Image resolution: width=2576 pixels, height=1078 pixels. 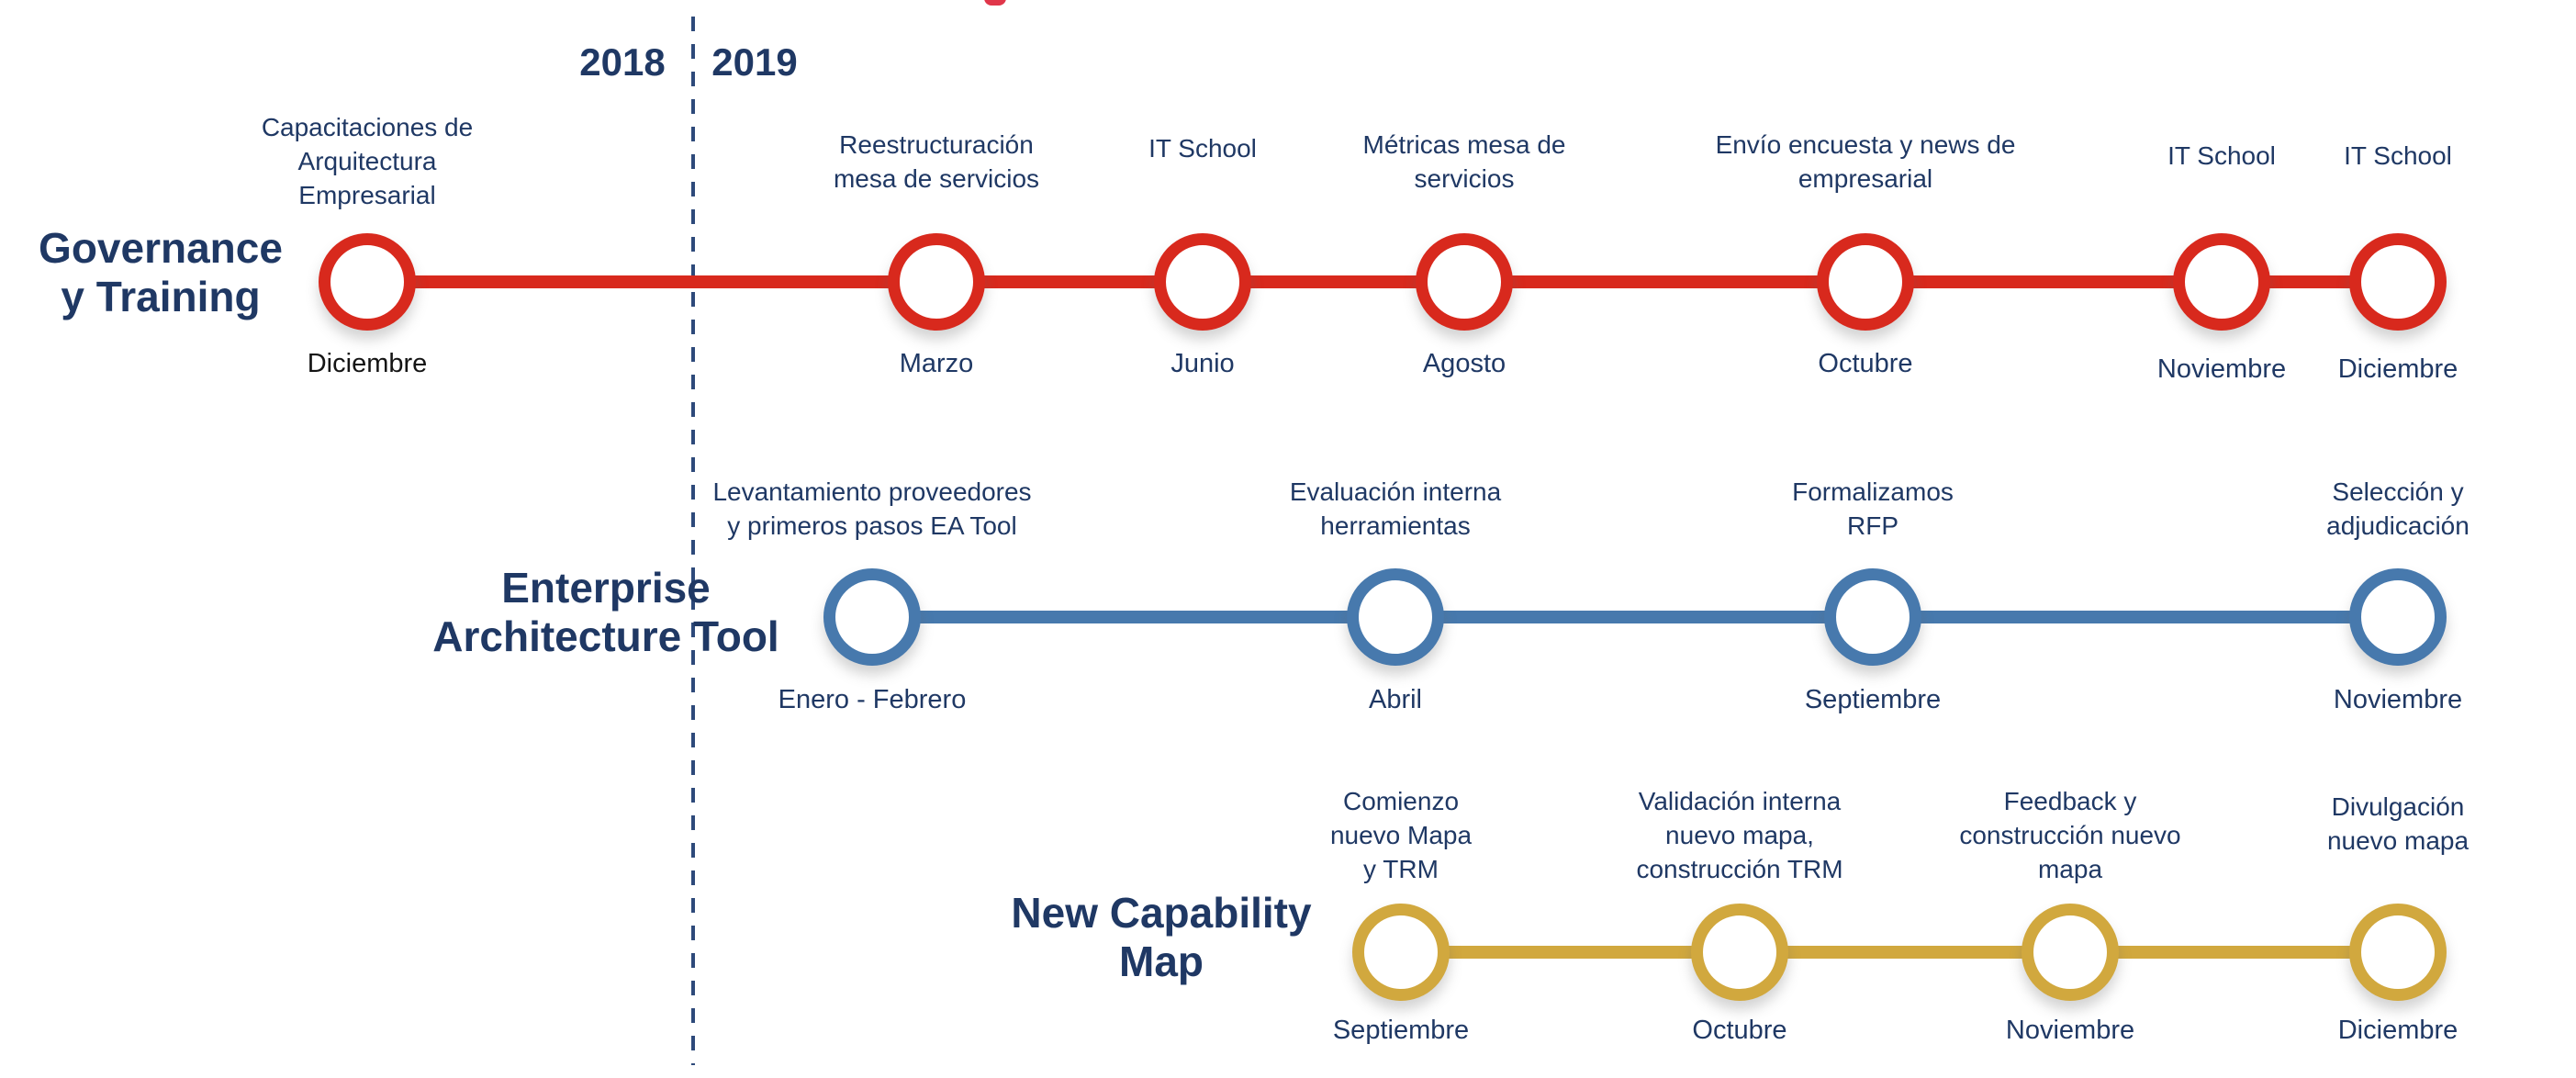 I want to click on milestone-label: Divulgación nuevo mapa, so click(x=2398, y=823).